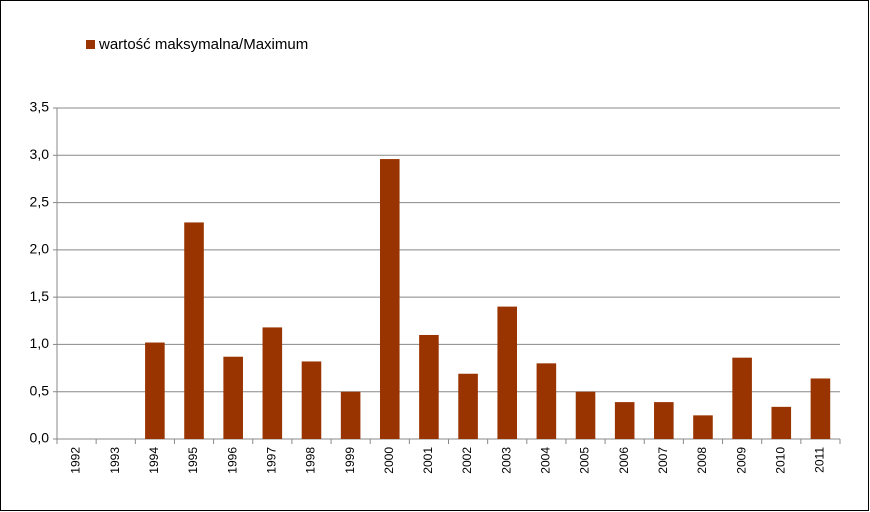 The image size is (870, 512). Describe the element at coordinates (702, 460) in the screenshot. I see `x-tick-label: 2008` at that location.